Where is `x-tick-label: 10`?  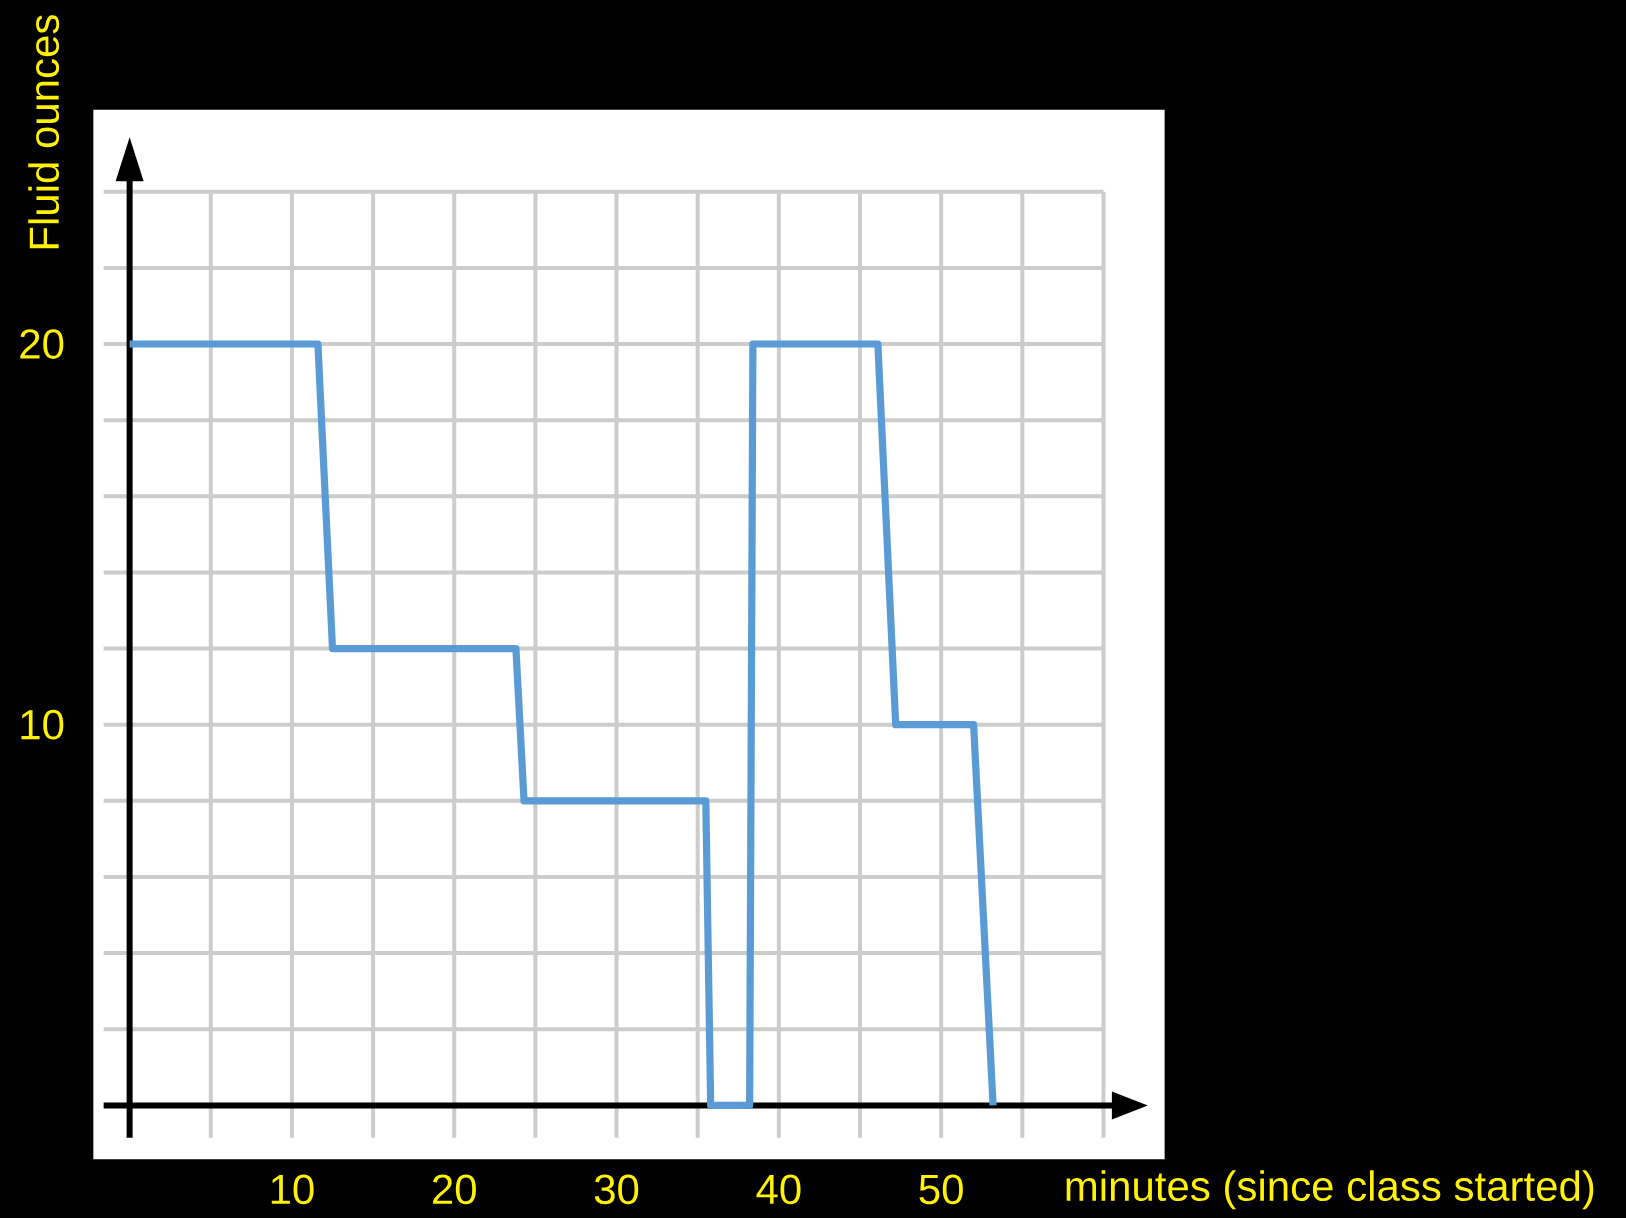 x-tick-label: 10 is located at coordinates (292, 1189).